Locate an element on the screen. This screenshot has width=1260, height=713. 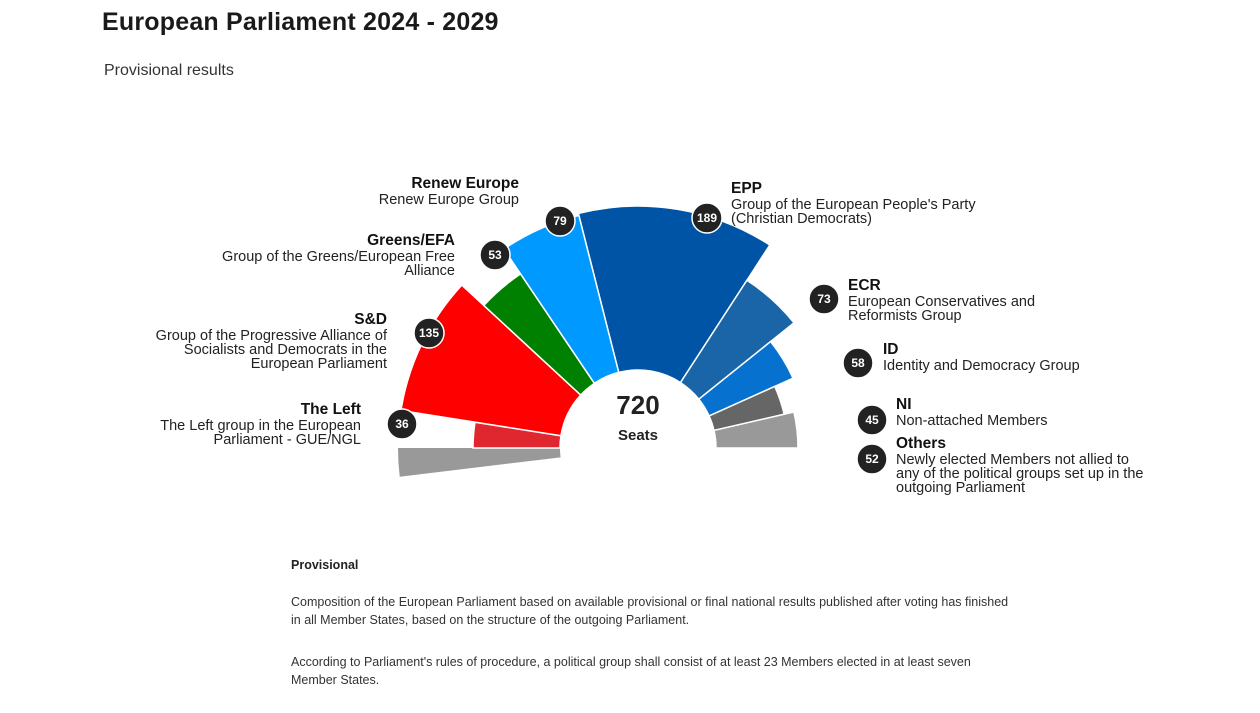
seat-badge-greens is located at coordinates (495, 255).